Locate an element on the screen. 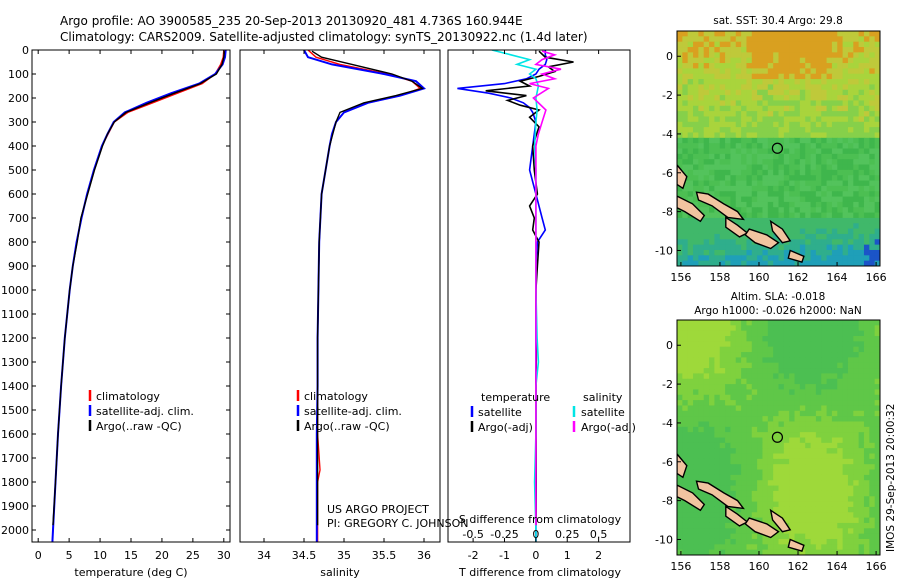 This screenshot has width=900, height=580. lon-tick-label: 164 is located at coordinates (837, 566).